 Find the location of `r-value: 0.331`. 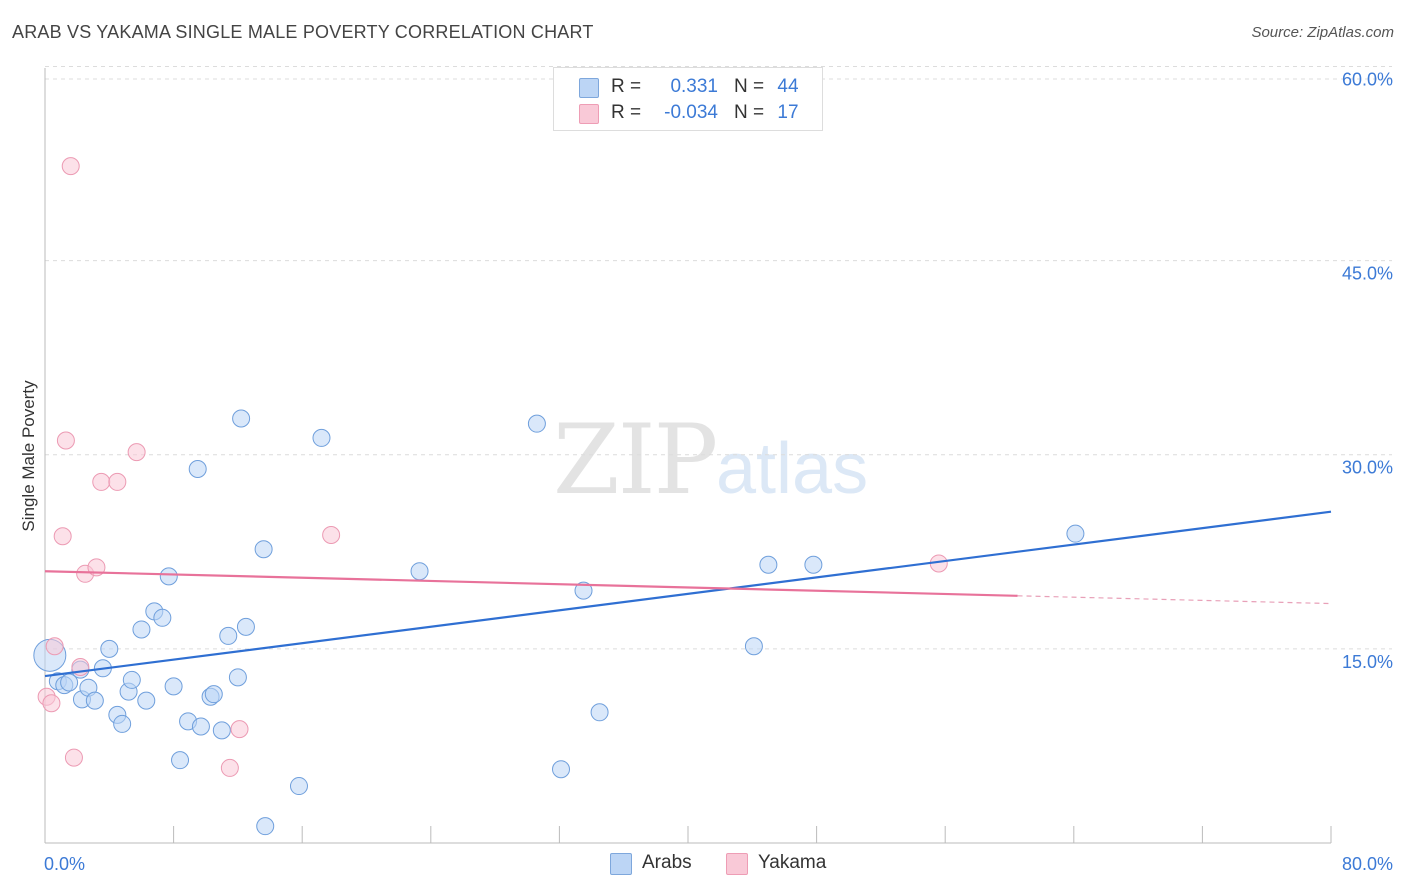

r-value: 0.331 is located at coordinates (694, 86).